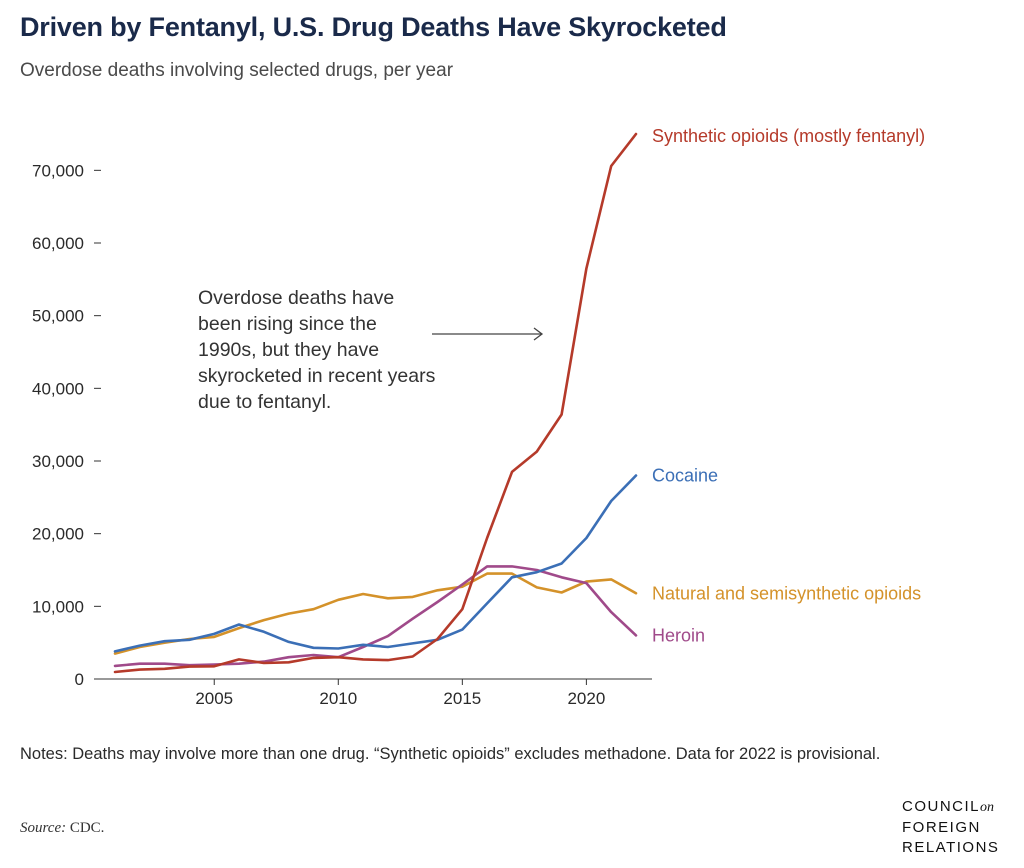  I want to click on logo-line3: RELATIONS, so click(951, 847).